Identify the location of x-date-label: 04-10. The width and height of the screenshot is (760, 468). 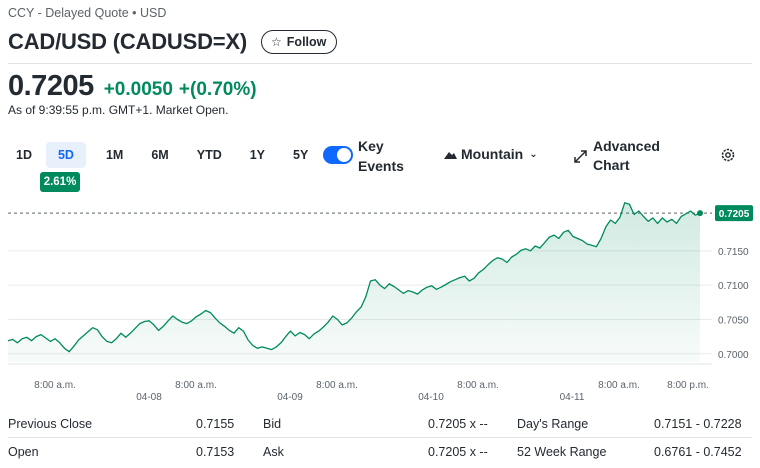
(431, 397).